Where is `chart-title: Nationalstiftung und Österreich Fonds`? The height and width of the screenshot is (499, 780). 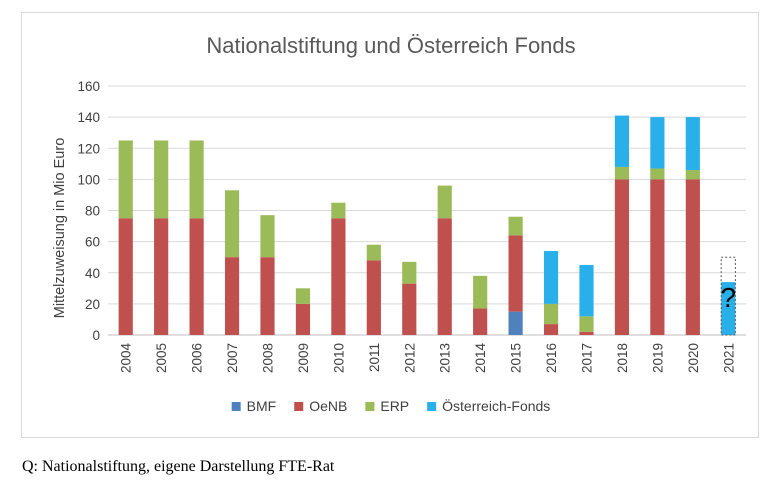
chart-title: Nationalstiftung und Österreich Fonds is located at coordinates (390, 45).